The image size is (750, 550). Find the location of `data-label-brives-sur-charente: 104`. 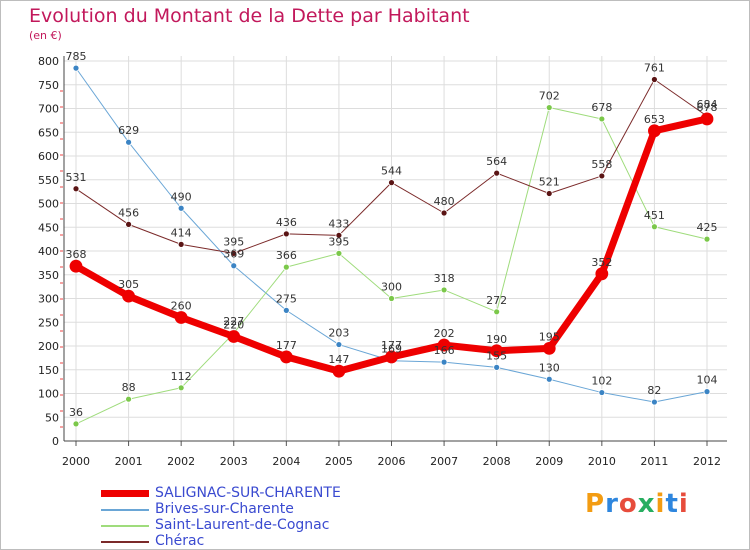

data-label-brives-sur-charente: 104 is located at coordinates (707, 380).